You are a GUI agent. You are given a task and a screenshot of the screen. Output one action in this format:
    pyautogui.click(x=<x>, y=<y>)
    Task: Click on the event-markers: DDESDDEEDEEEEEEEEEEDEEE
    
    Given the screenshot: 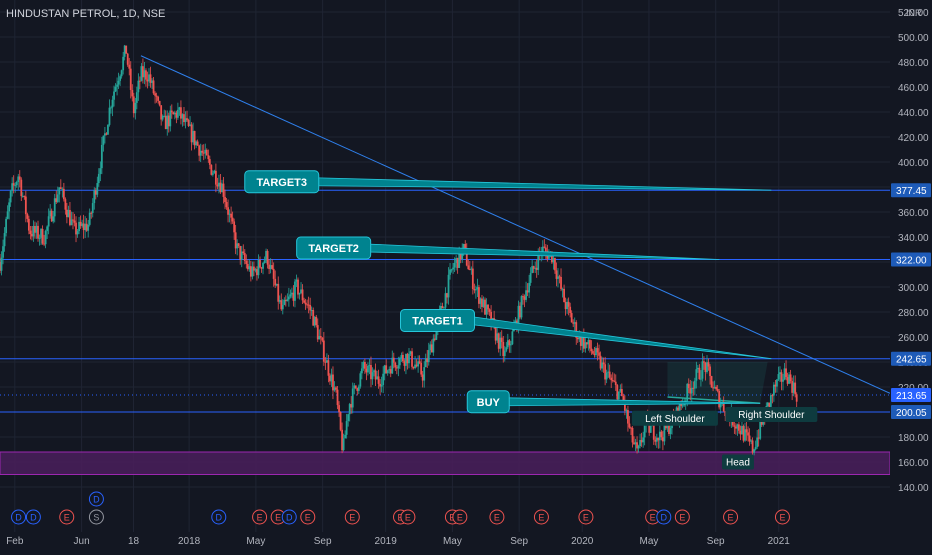 What is the action you would take?
    pyautogui.click(x=400, y=508)
    